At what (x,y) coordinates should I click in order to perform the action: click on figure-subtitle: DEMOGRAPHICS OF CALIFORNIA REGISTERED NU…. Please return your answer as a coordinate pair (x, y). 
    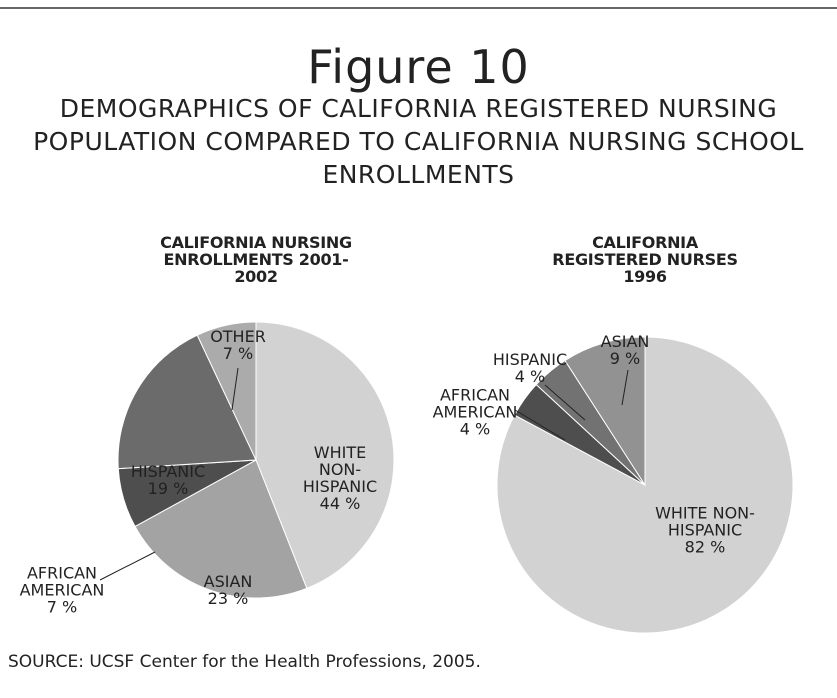
    Looking at the image, I should click on (418, 141).